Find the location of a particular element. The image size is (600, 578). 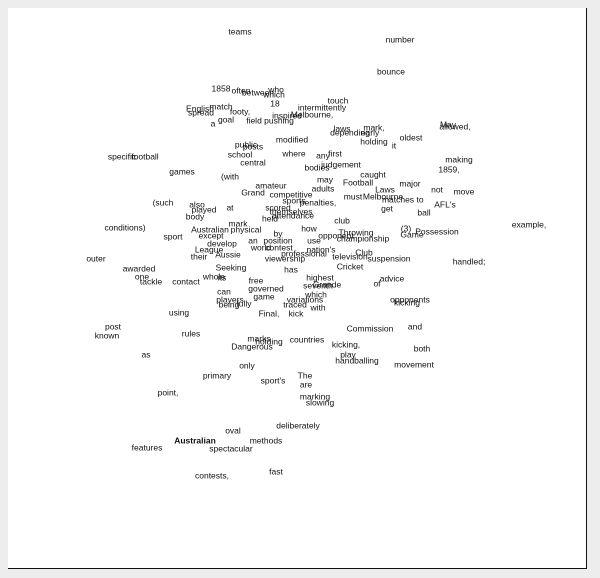

word-label: between is located at coordinates (258, 92).